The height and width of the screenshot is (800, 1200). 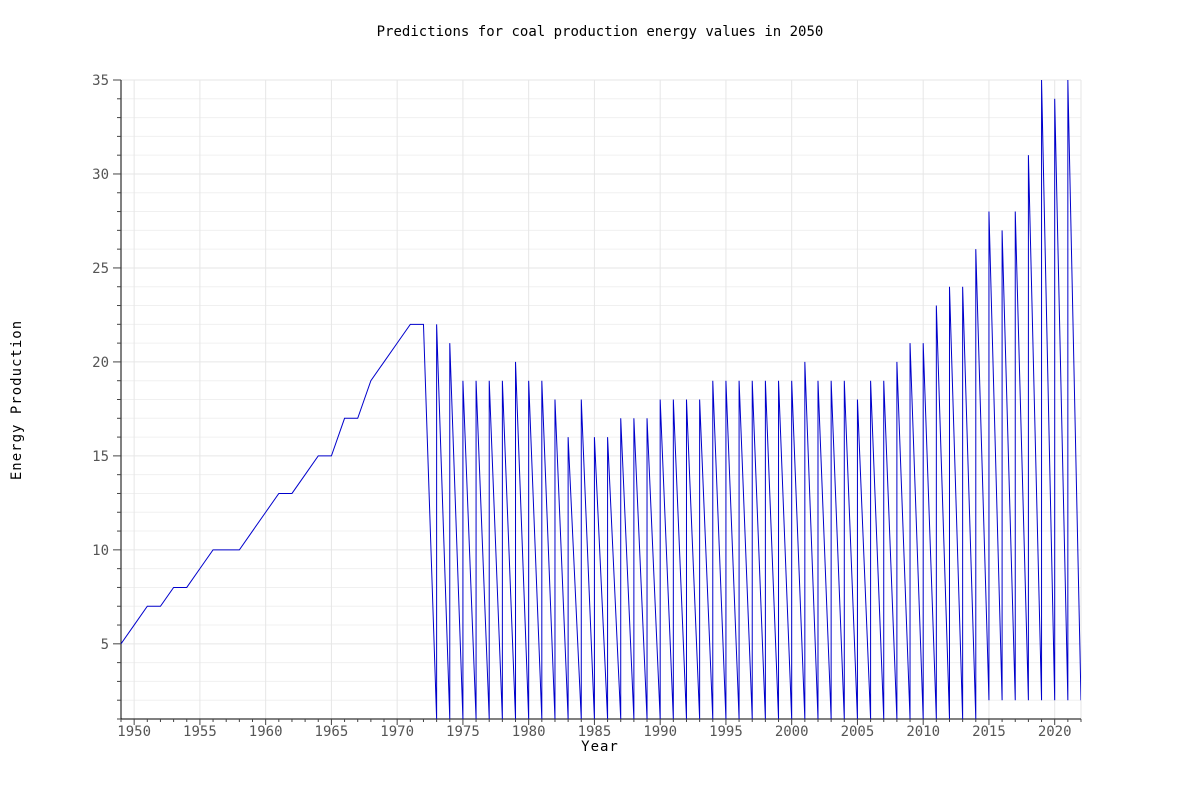 What do you see at coordinates (106, 396) in the screenshot?
I see `y-axis-ticks: 5 10 15 20 25 30 35` at bounding box center [106, 396].